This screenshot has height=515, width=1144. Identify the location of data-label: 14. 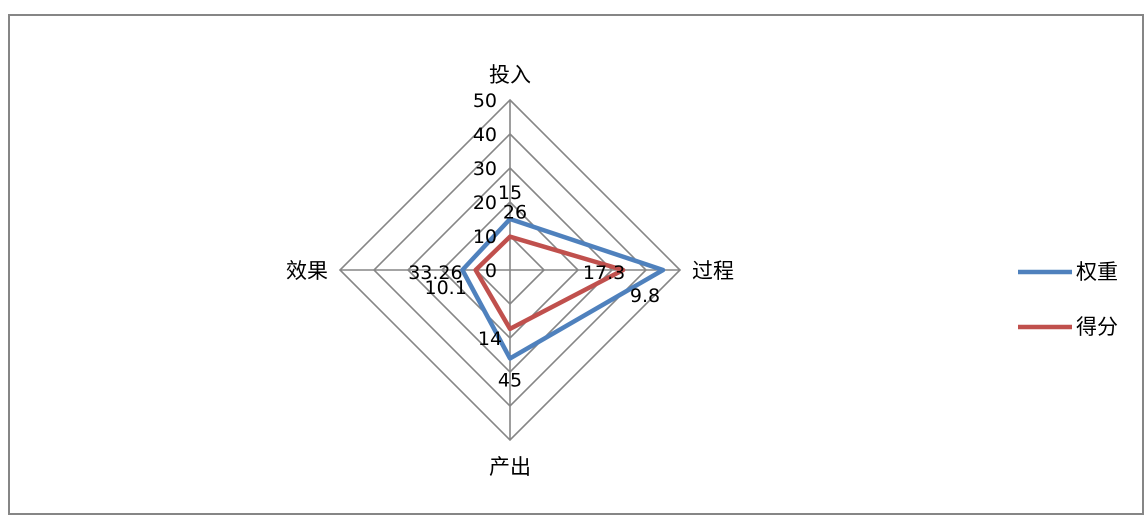
(490, 339).